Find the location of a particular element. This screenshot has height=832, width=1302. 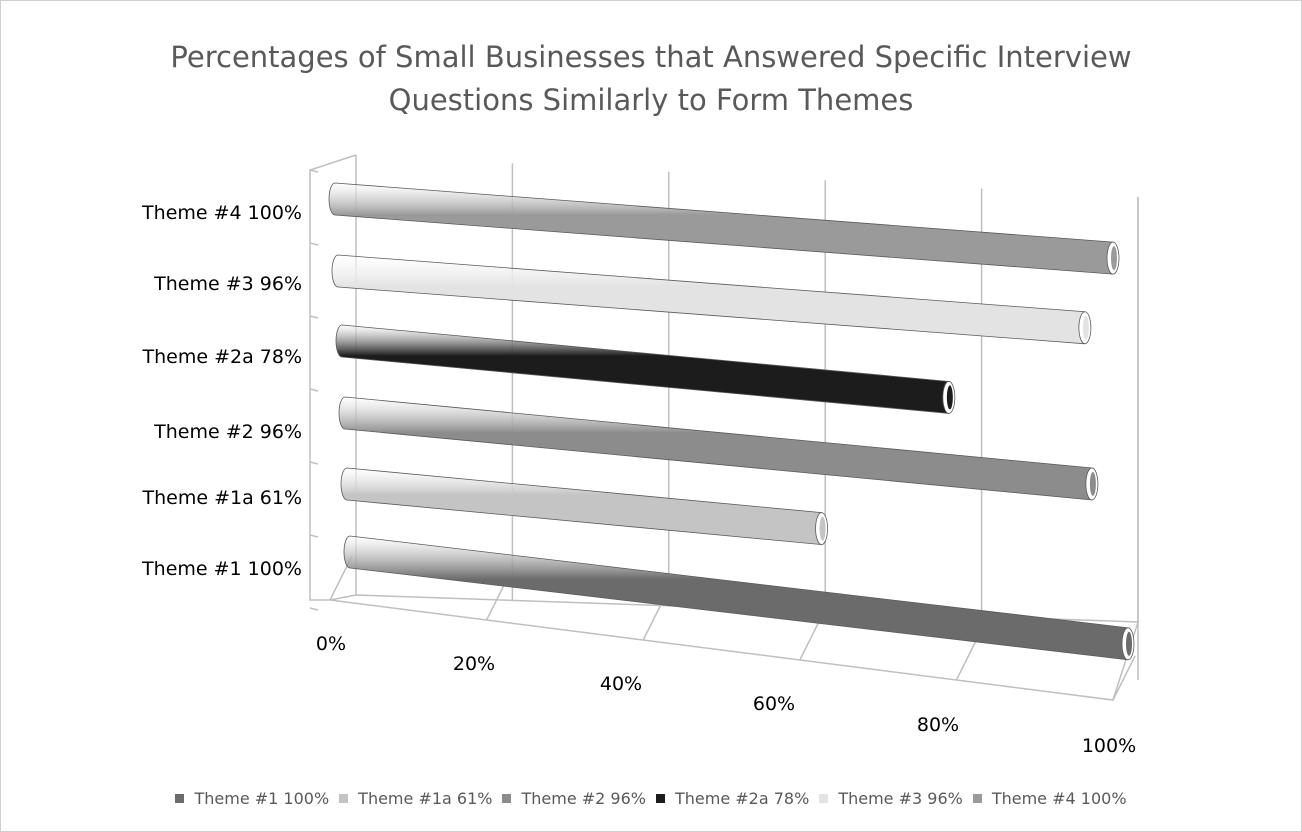

legend-item-1: Theme #1a 61% is located at coordinates (415, 798).